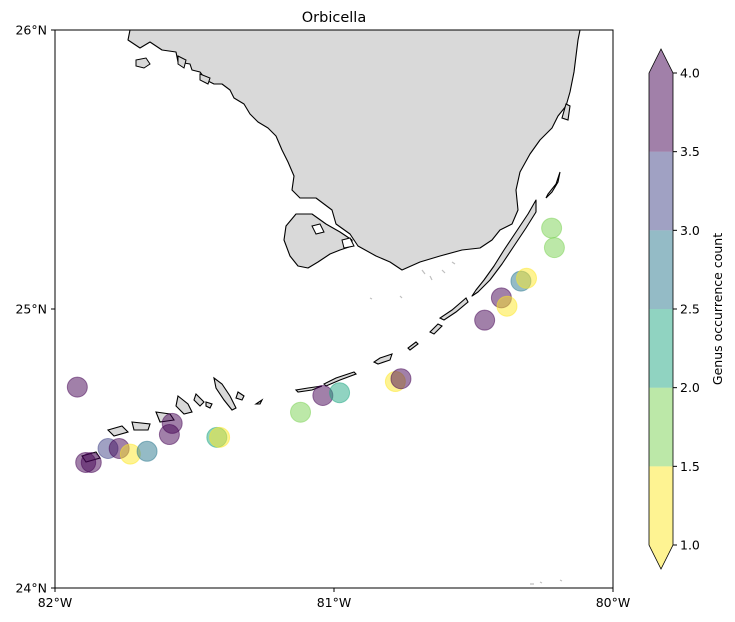 The width and height of the screenshot is (735, 622). I want to click on colorbar-tick-label: 2.0, so click(690, 387).